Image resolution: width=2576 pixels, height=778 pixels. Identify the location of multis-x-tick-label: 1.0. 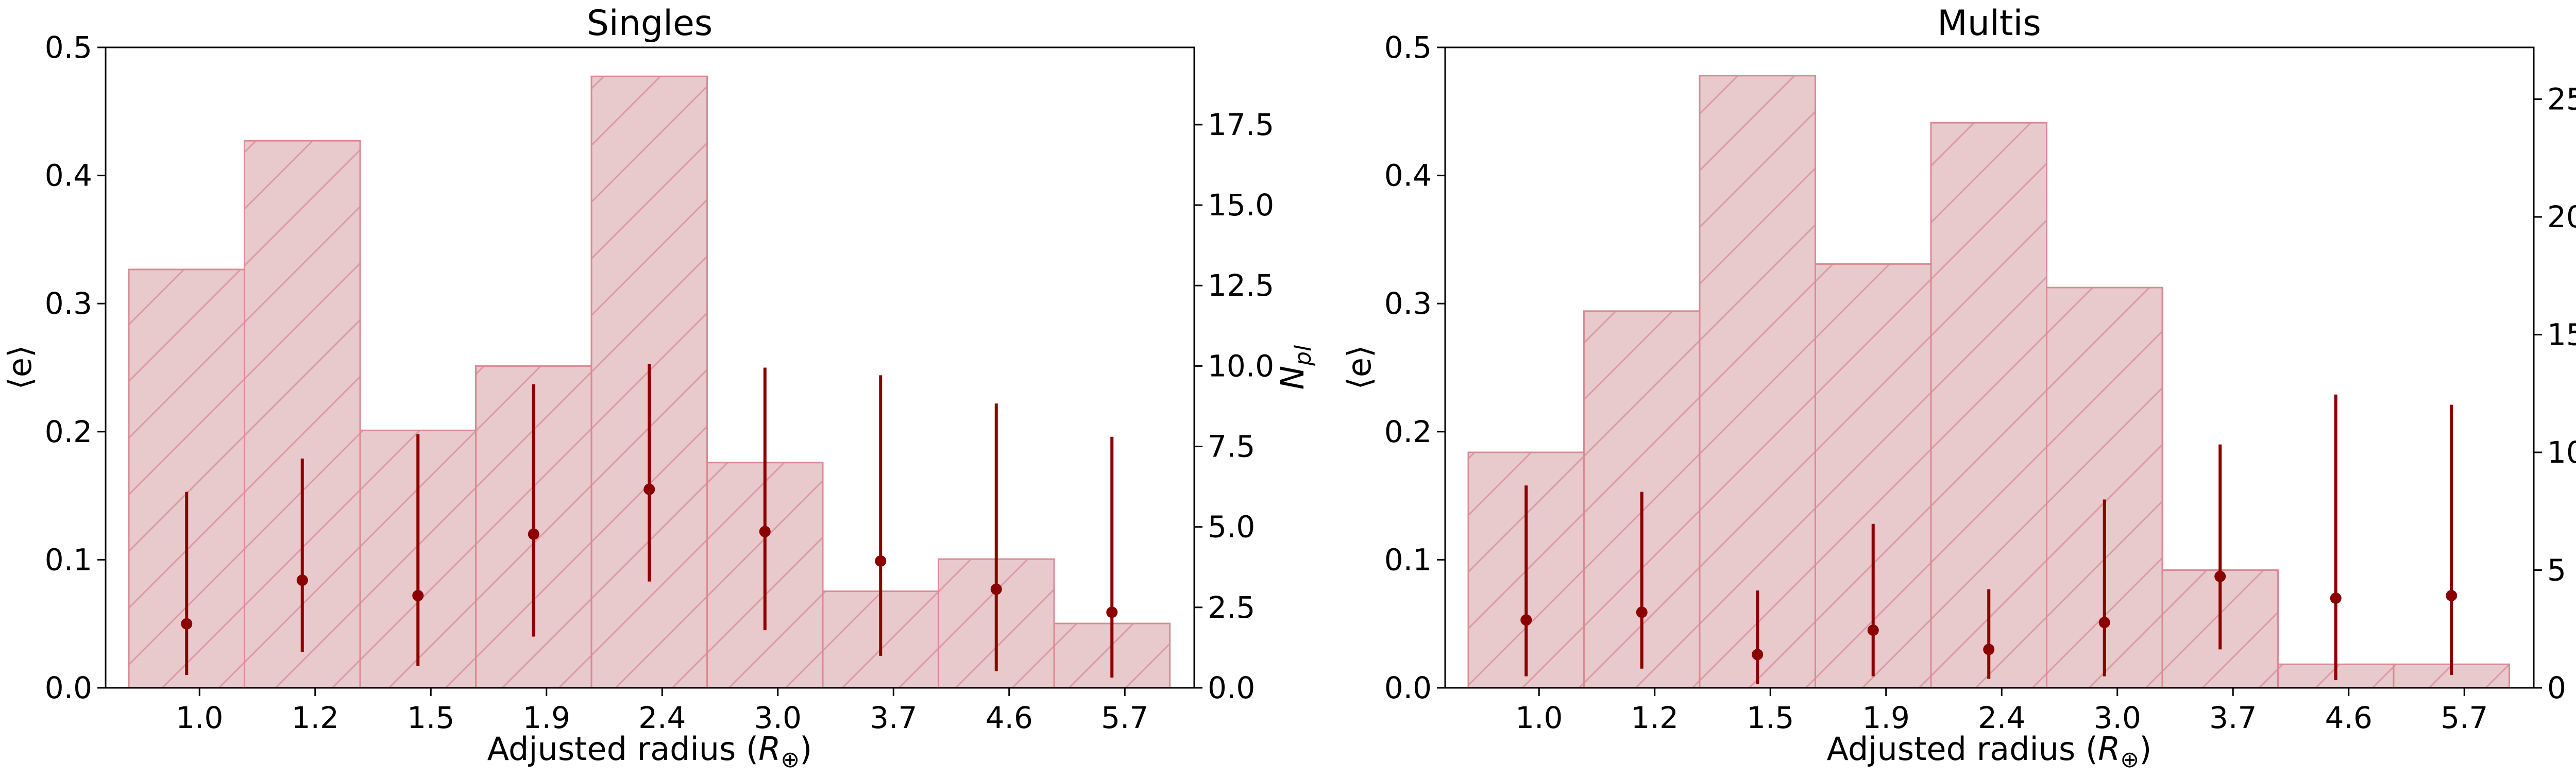
(1539, 718).